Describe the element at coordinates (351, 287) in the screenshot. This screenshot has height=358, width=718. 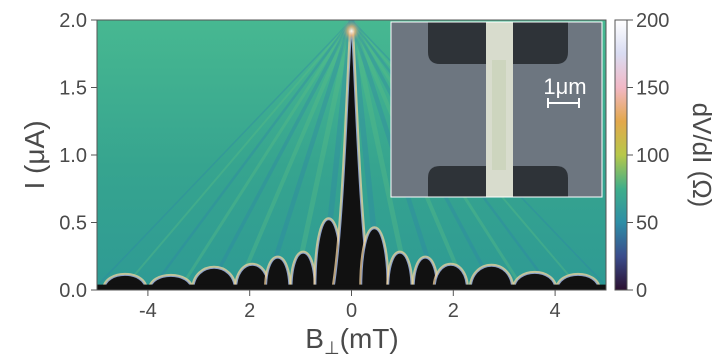
I see `zero-current-band` at that location.